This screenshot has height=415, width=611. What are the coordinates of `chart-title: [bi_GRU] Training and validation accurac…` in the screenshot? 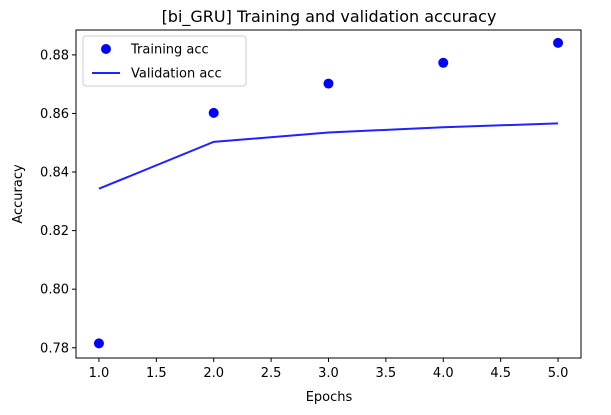 It's located at (329, 17).